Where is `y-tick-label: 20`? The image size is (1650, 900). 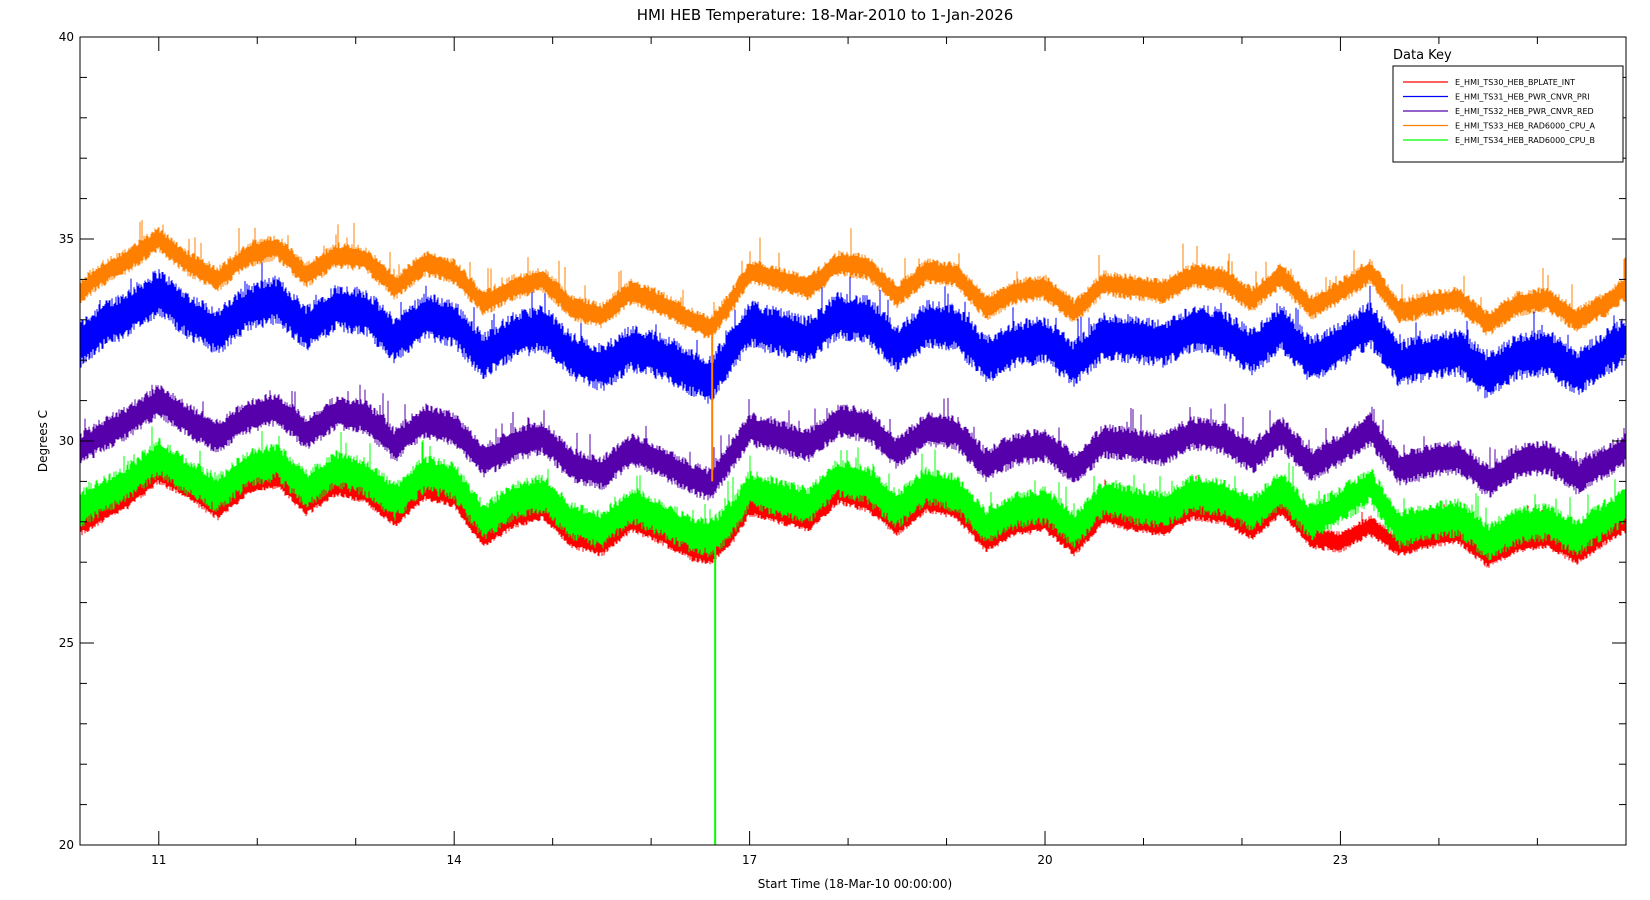 y-tick-label: 20 is located at coordinates (66, 845).